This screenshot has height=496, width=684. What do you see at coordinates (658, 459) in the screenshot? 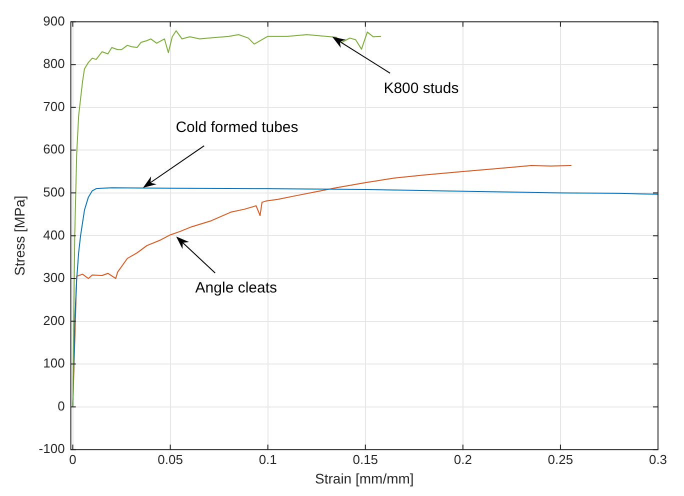
I see `x-tick-label: 0.3` at bounding box center [658, 459].